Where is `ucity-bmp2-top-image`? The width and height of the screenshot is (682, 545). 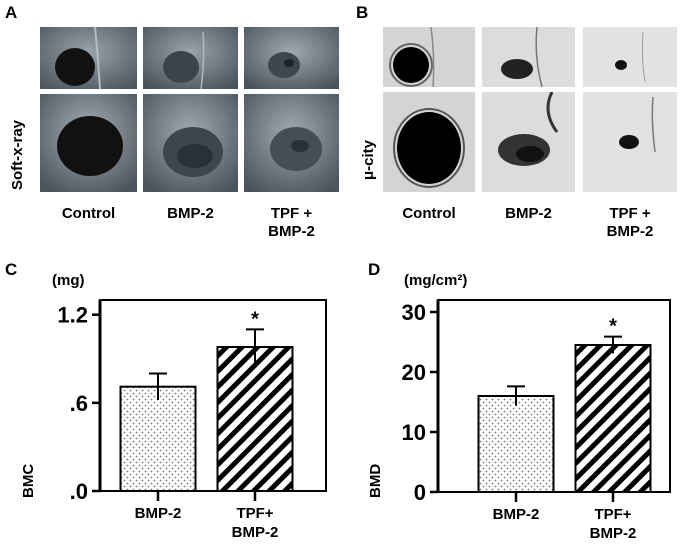
ucity-bmp2-top-image is located at coordinates (528, 57).